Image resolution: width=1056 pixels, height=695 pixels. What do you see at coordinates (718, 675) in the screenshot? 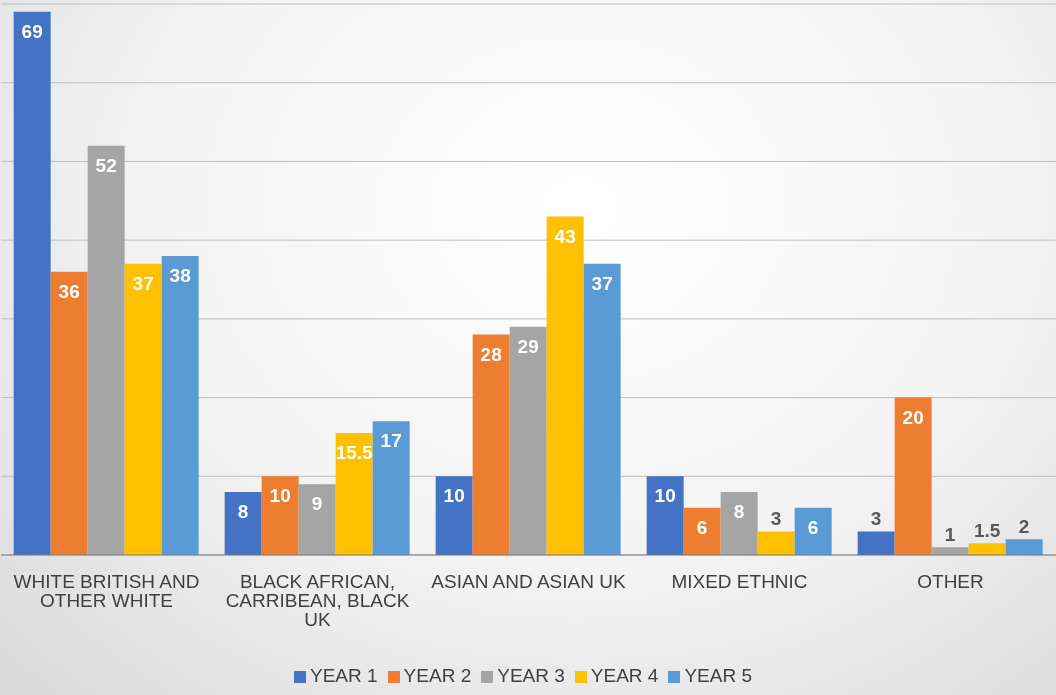
I see `legend-label: YEAR 5` at bounding box center [718, 675].